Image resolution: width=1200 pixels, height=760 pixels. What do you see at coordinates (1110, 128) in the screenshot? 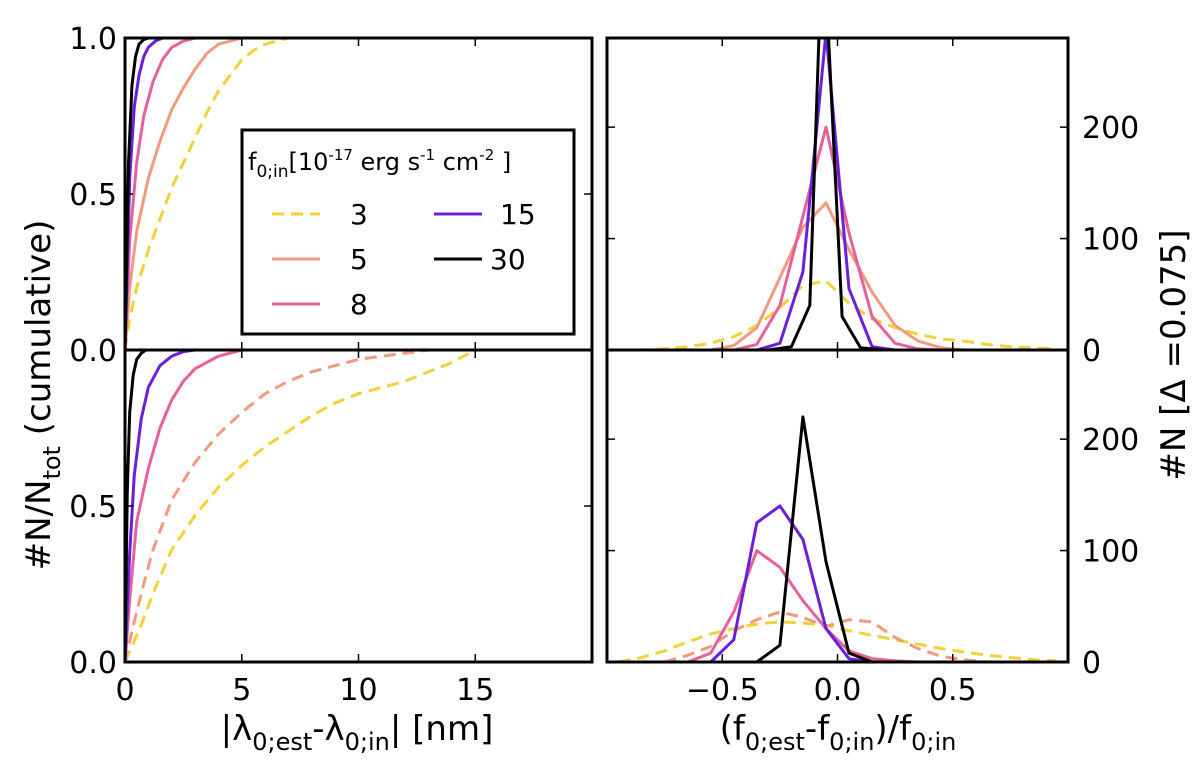
I see `panel-top-right-ytick-label: 200` at bounding box center [1110, 128].